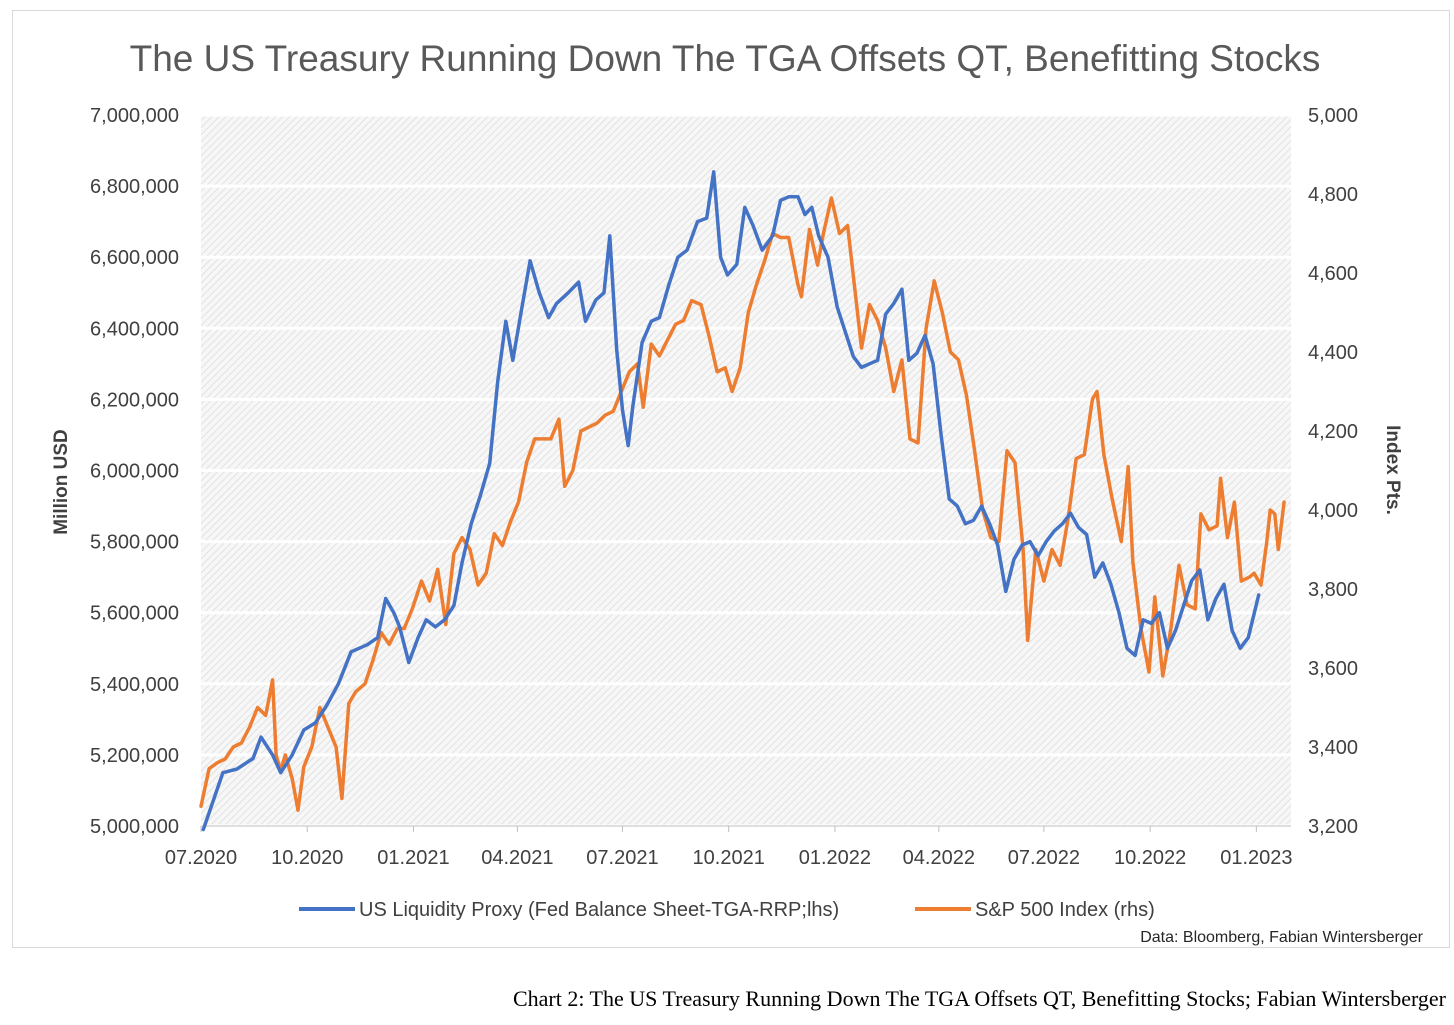  Describe the element at coordinates (1256, 858) in the screenshot. I see `x-tick-label: 01.2023` at that location.